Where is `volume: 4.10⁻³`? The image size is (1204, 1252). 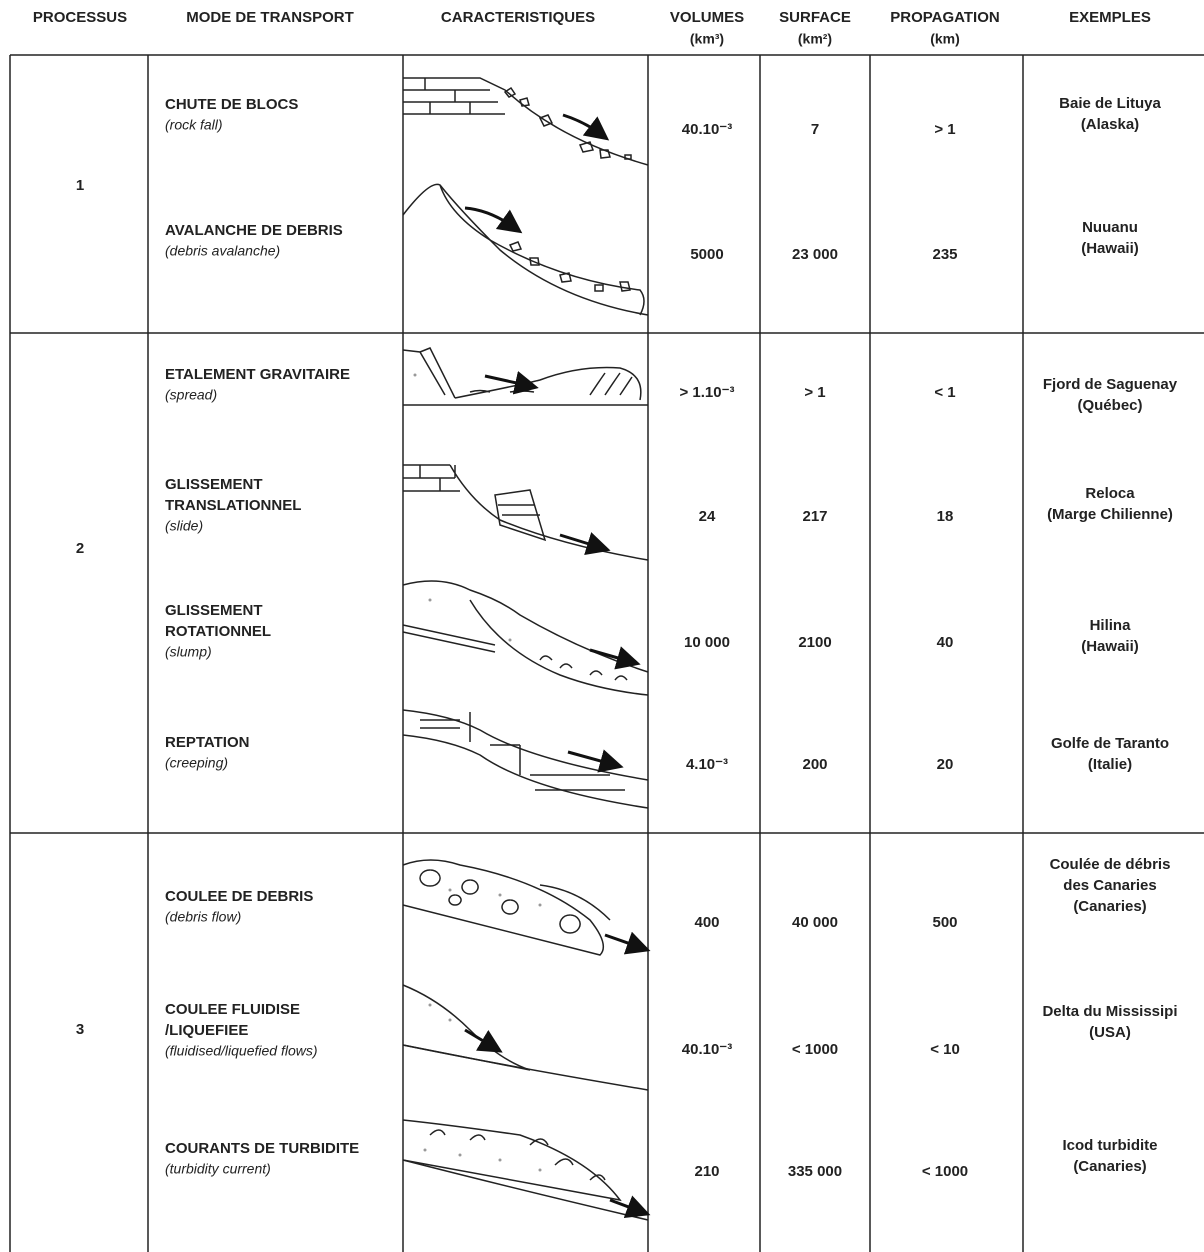 volume: 4.10⁻³ is located at coordinates (707, 764).